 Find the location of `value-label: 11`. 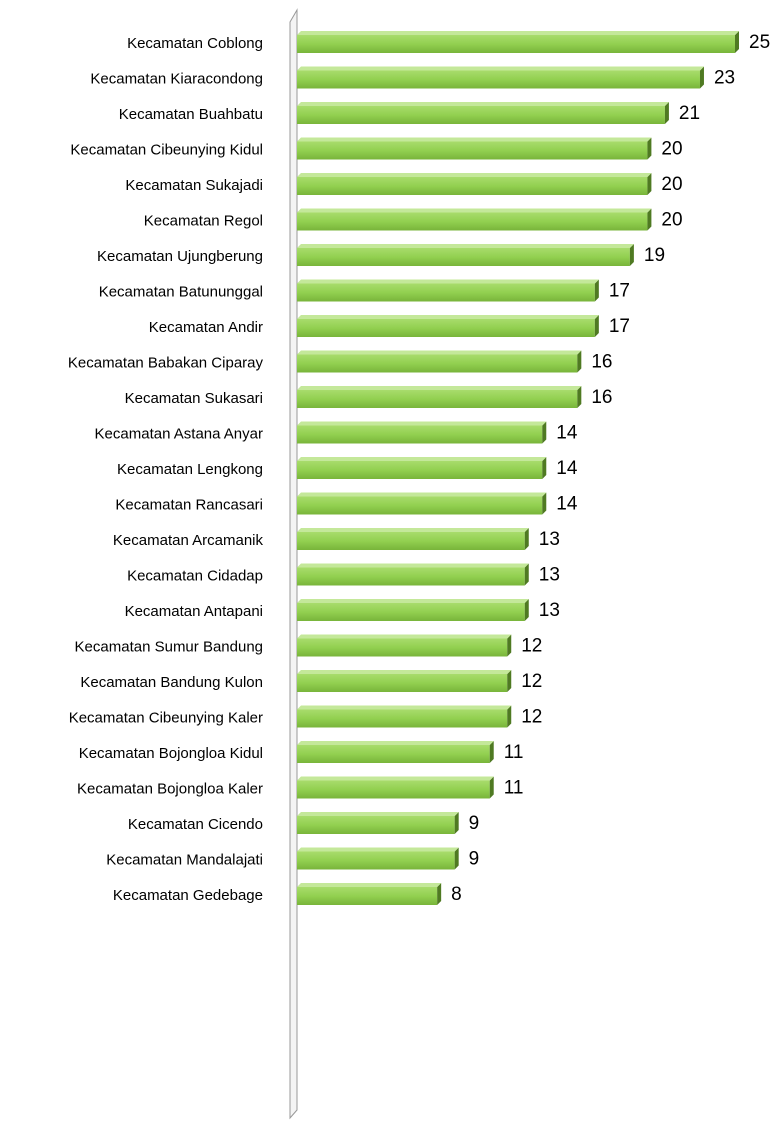

value-label: 11 is located at coordinates (514, 788).